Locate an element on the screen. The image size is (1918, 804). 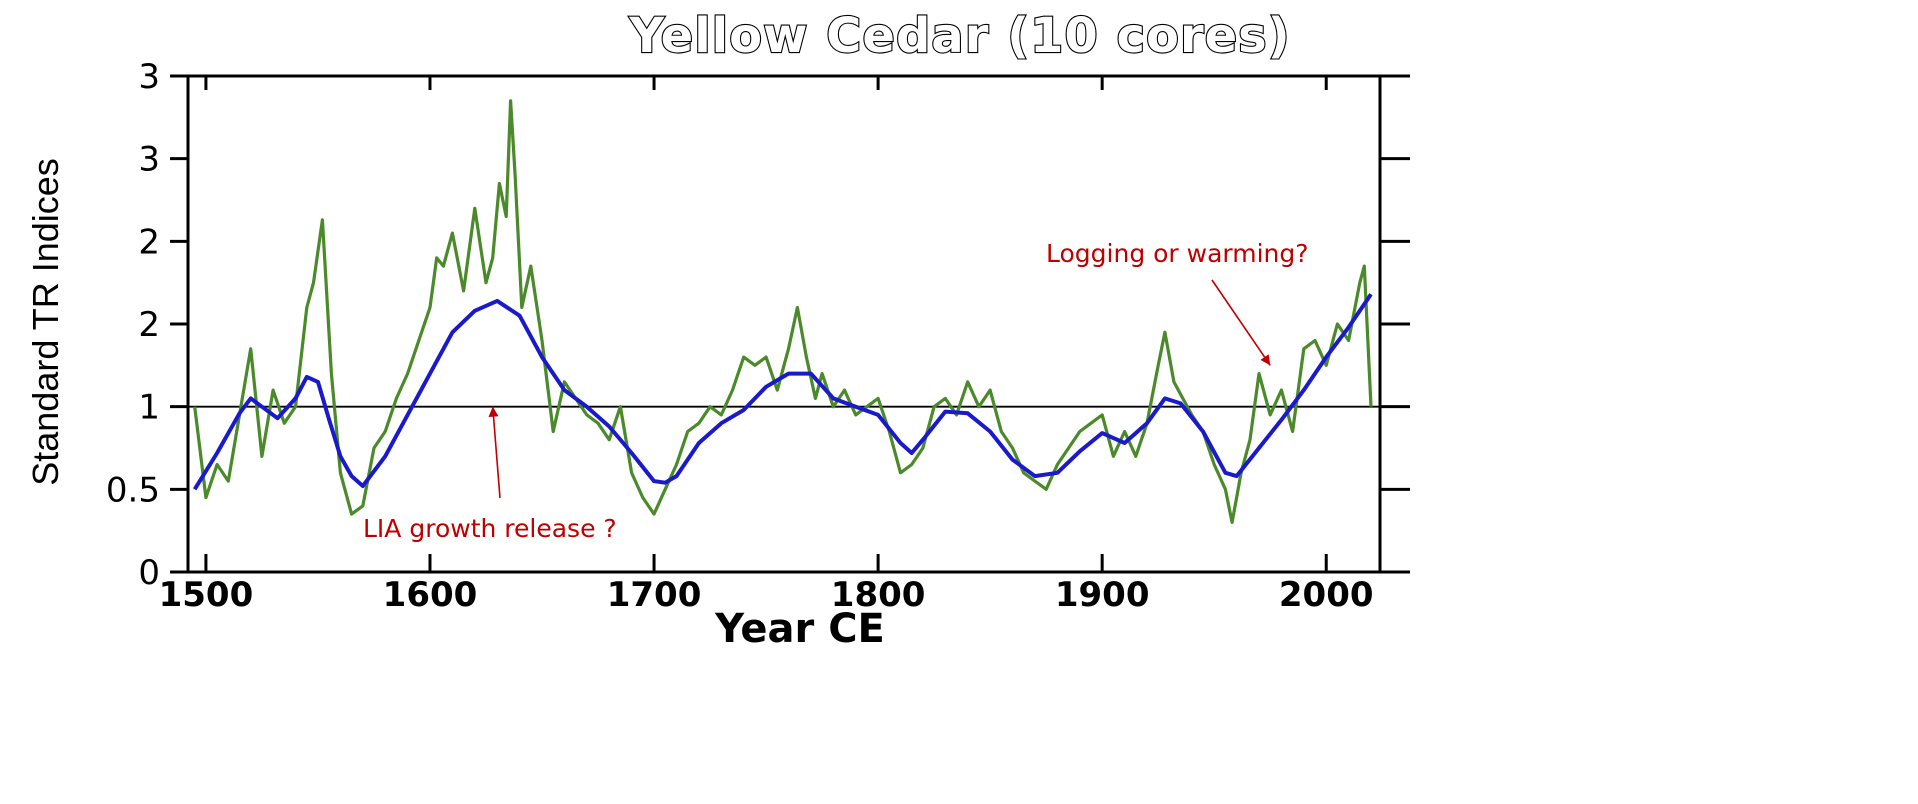
annotation-text: LIA growth release ? is located at coordinates (490, 528).